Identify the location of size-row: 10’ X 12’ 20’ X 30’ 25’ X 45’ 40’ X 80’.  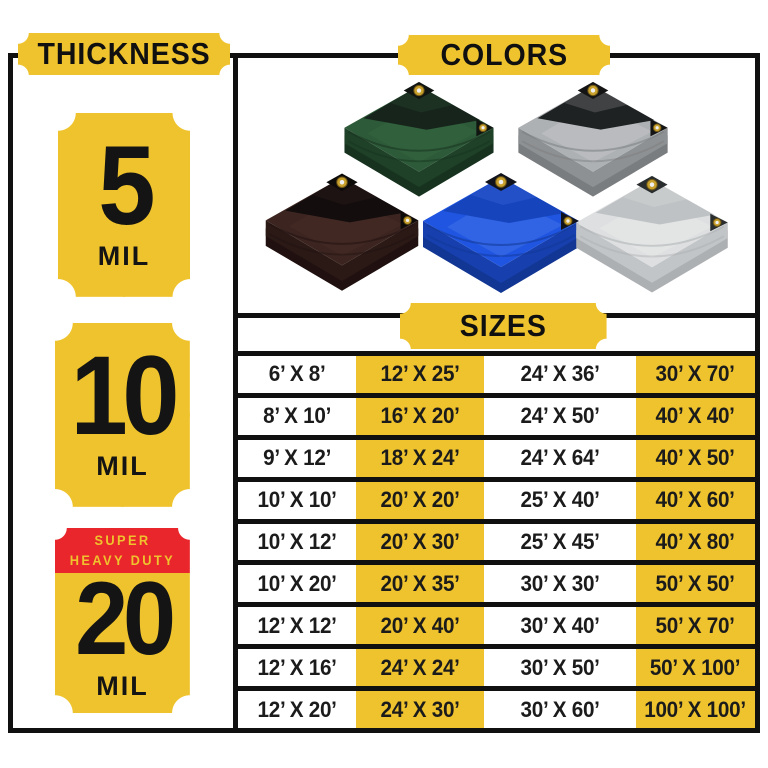
(496, 544).